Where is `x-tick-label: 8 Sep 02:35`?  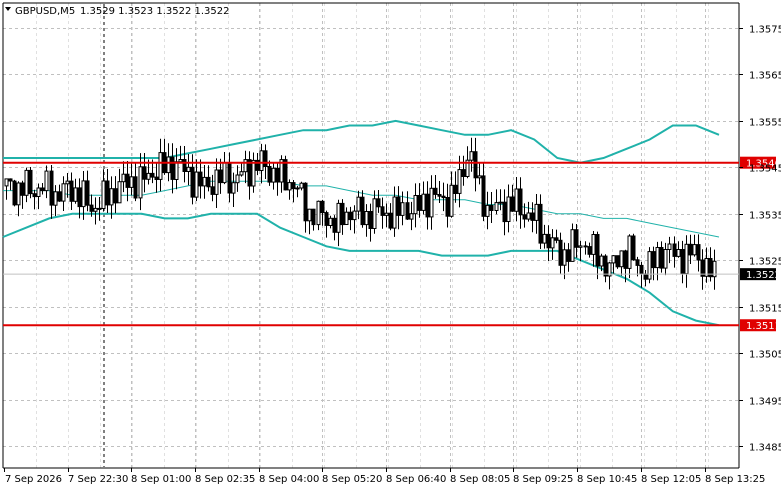
x-tick-label: 8 Sep 02:35 is located at coordinates (225, 479).